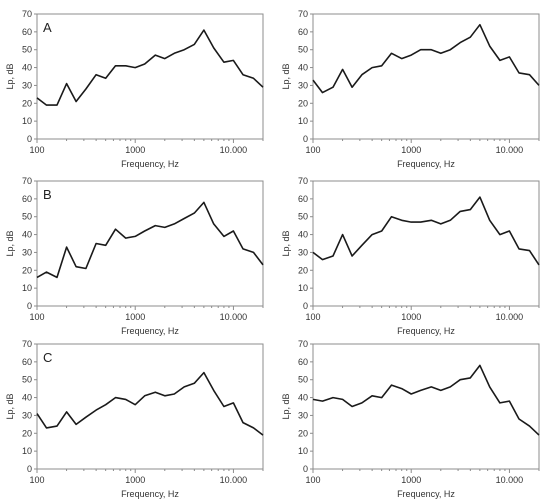 The width and height of the screenshot is (550, 502). What do you see at coordinates (303, 433) in the screenshot?
I see `y-tick-label: 20` at bounding box center [303, 433].